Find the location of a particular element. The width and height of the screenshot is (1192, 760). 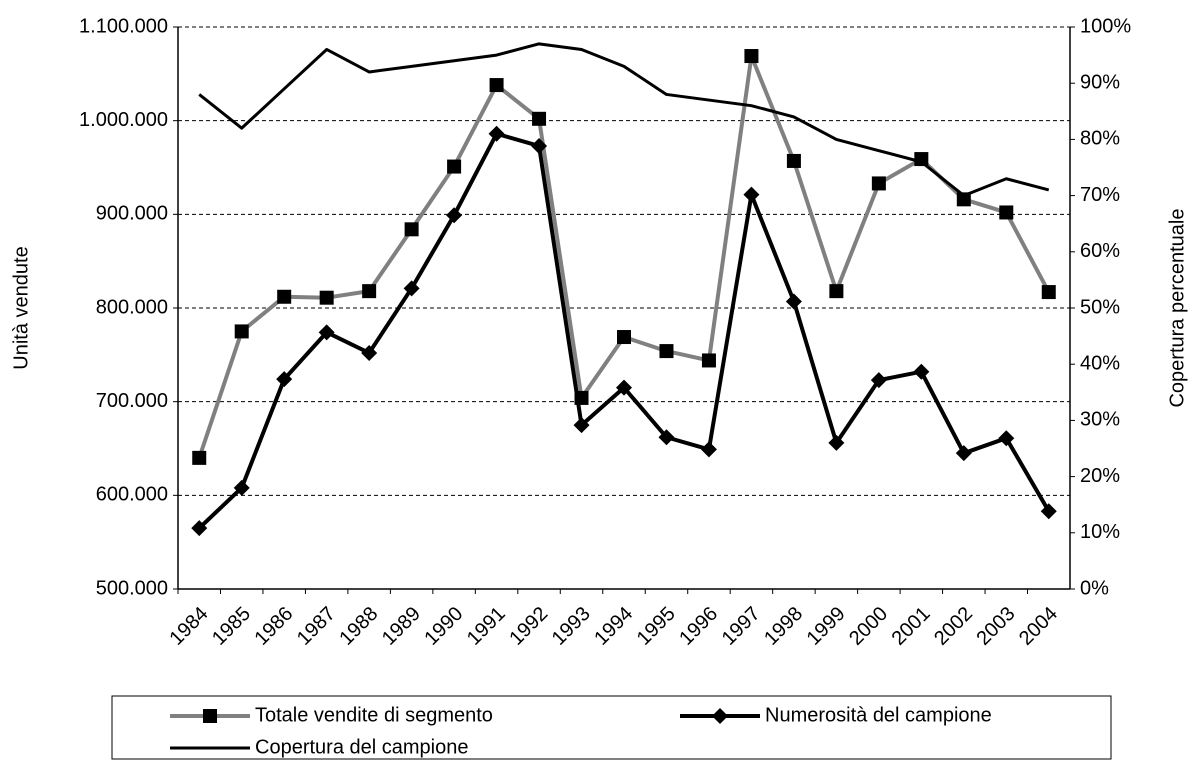

y-tick-label: 700.000 is located at coordinates (132, 401).